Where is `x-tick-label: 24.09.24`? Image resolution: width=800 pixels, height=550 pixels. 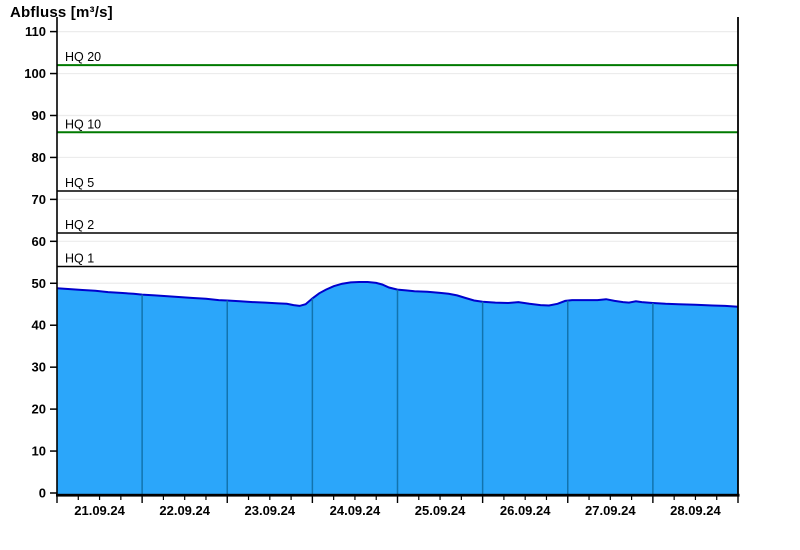 x-tick-label: 24.09.24 is located at coordinates (355, 510).